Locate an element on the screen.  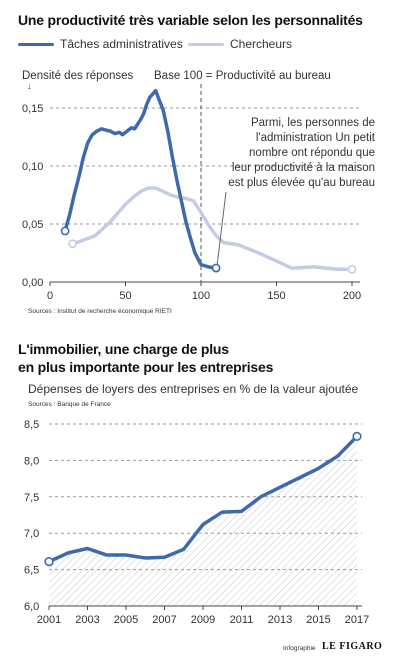
series-start-marker is located at coordinates (49, 561).